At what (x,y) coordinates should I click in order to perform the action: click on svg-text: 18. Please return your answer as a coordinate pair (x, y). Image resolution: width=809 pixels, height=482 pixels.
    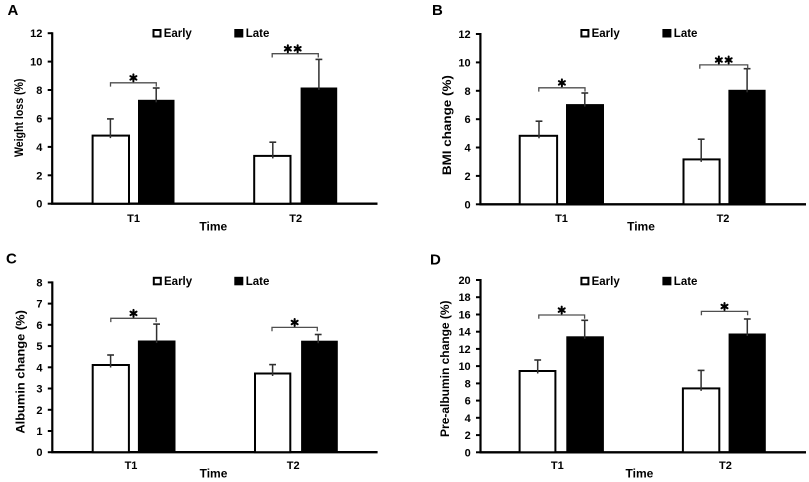
    Looking at the image, I should click on (464, 298).